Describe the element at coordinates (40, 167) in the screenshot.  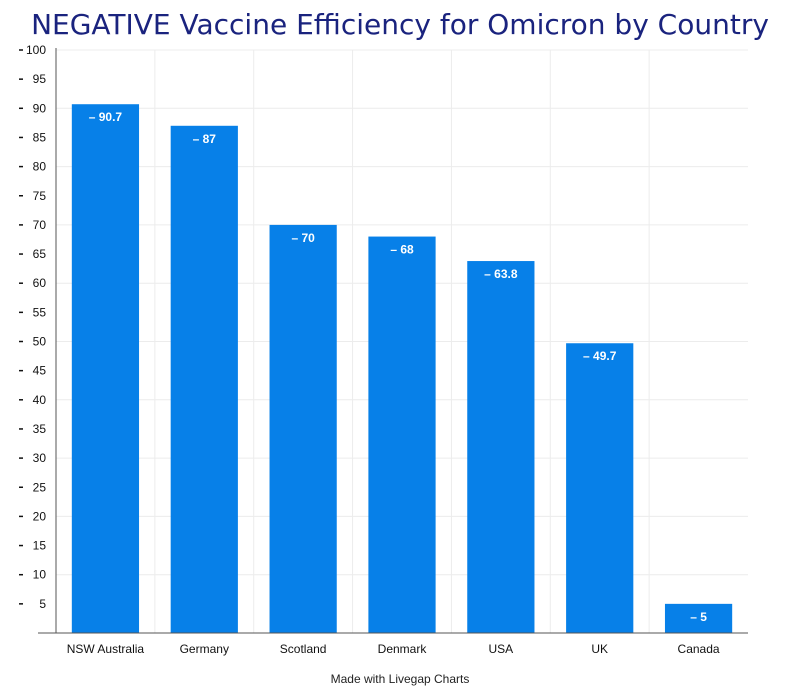
I see `y-tick-label: 80` at that location.